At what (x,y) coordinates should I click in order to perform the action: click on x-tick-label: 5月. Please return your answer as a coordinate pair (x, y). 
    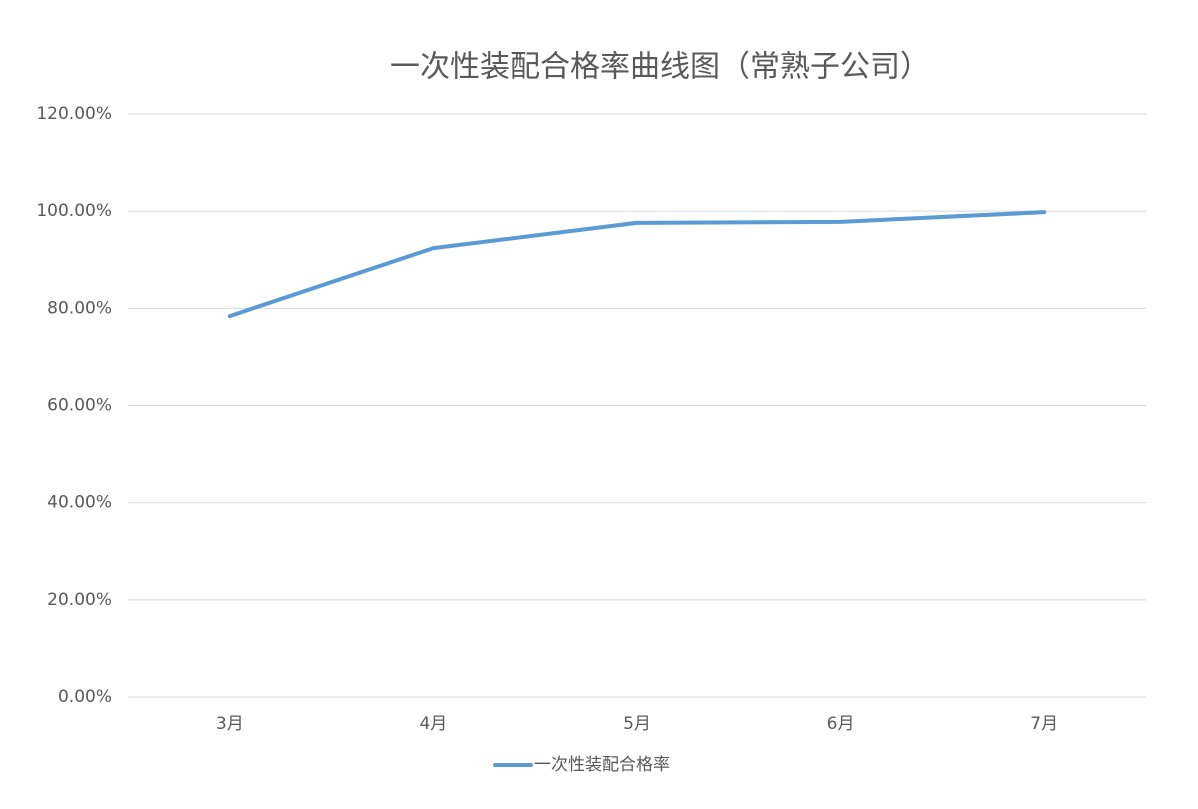
    Looking at the image, I should click on (637, 724).